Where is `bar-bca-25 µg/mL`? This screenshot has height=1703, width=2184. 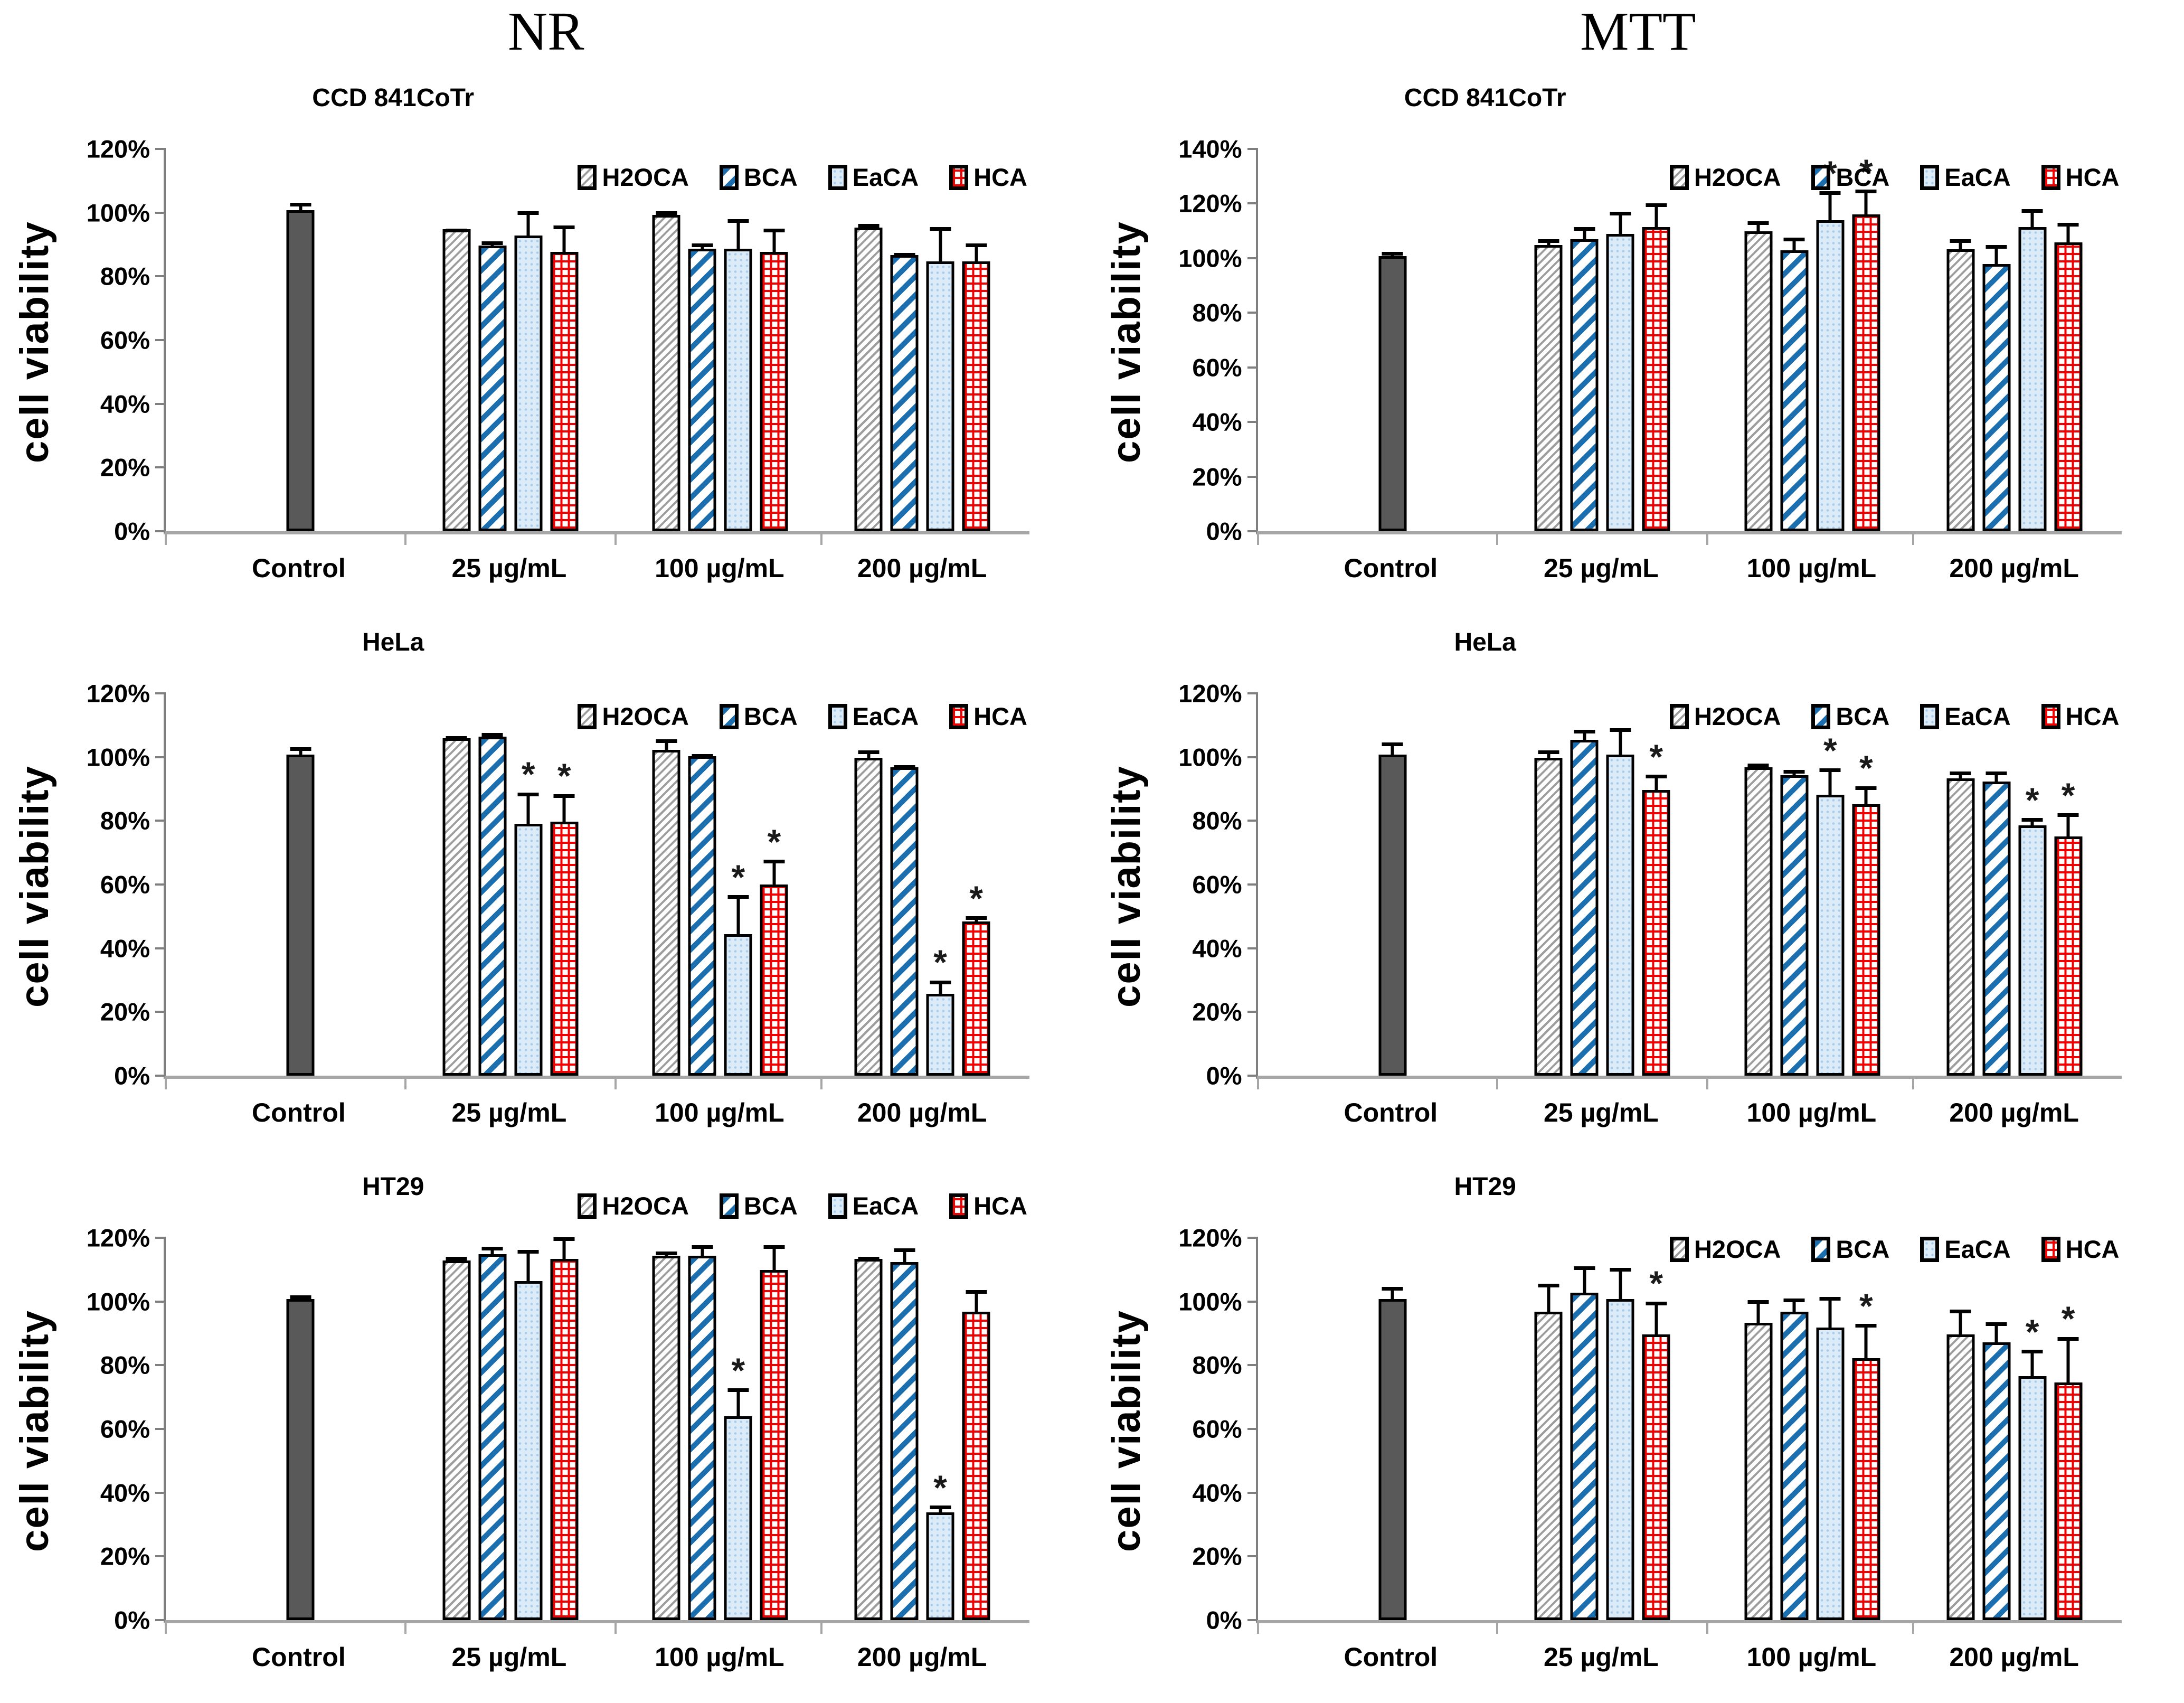
bar-bca-25 µg/mL is located at coordinates (1584, 379).